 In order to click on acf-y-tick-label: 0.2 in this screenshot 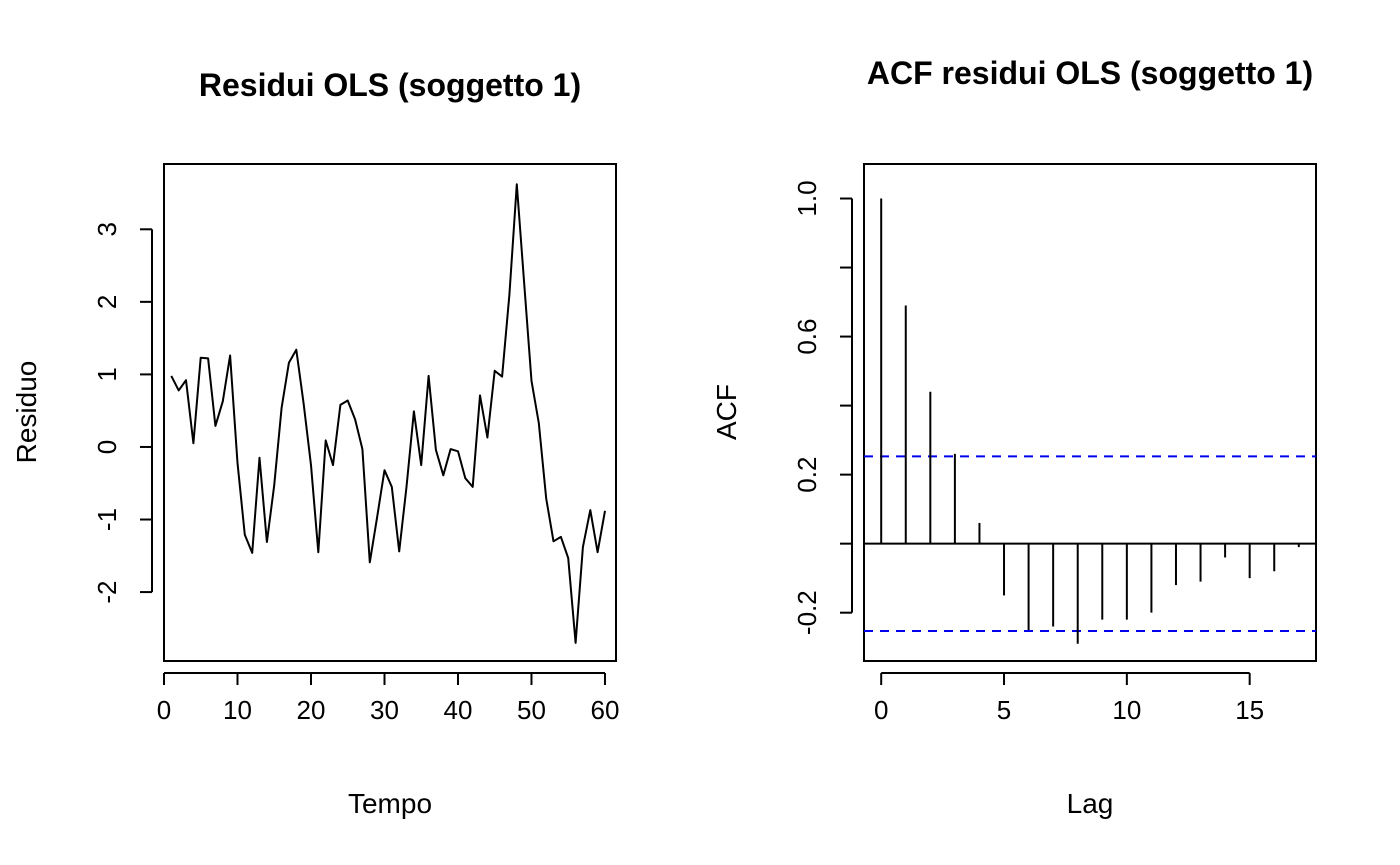, I will do `click(807, 475)`.